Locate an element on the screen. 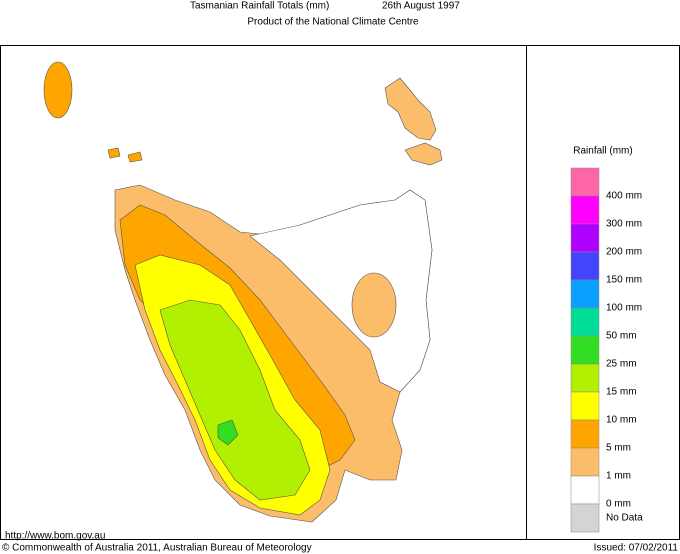 The width and height of the screenshot is (680, 554). source-url: http://www.bom.gov.au is located at coordinates (55, 536).